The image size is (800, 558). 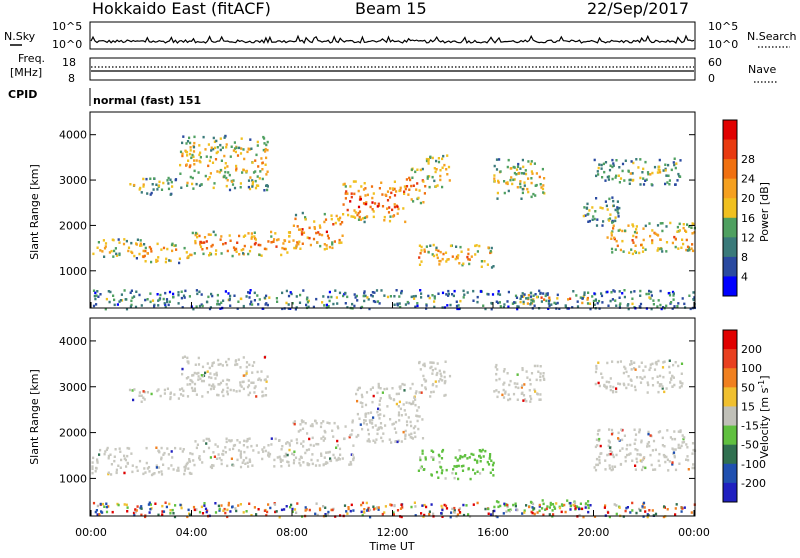 I want to click on velocity-ytick-label: 4000, so click(x=73, y=341).